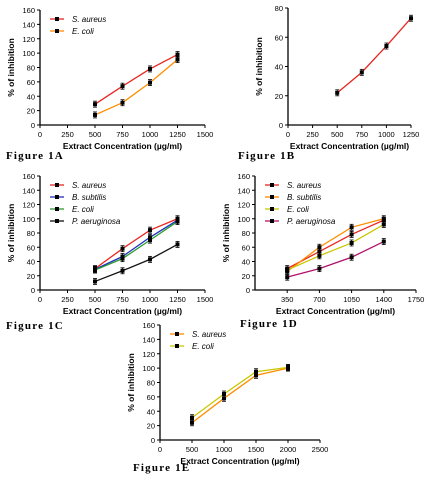 The width and height of the screenshot is (427, 480). I want to click on x-tick-label: 500, so click(95, 299).